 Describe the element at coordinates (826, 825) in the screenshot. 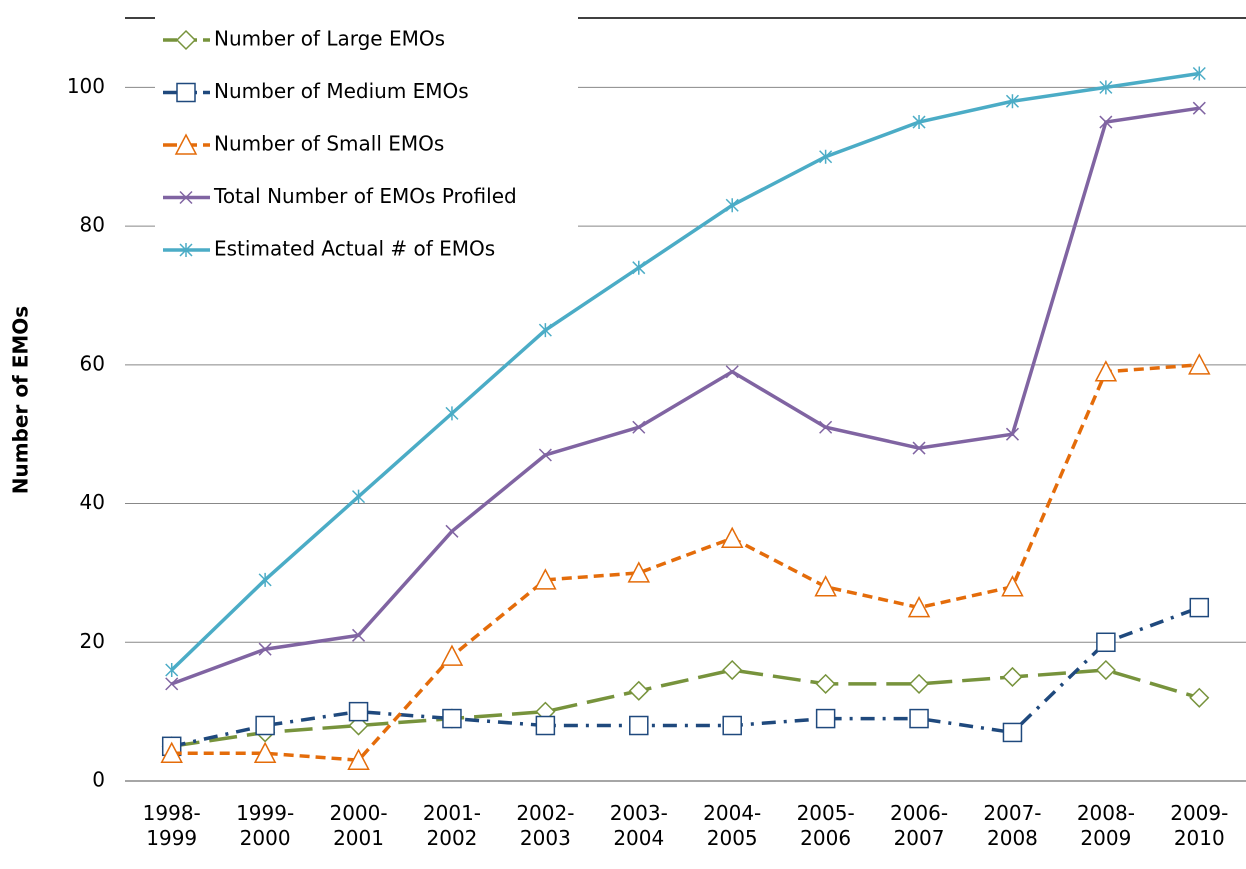

I see `x-tick-label: 2005-2006` at that location.